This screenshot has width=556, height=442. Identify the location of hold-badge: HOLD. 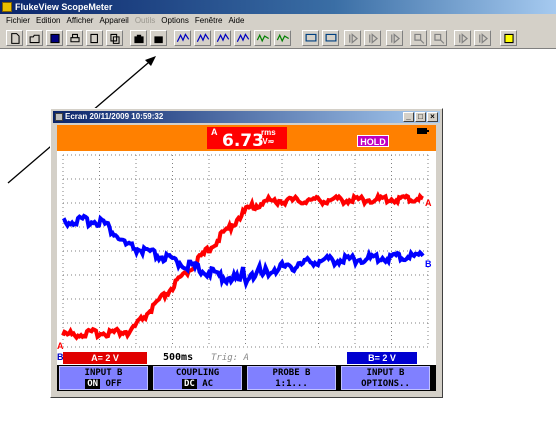
(373, 141).